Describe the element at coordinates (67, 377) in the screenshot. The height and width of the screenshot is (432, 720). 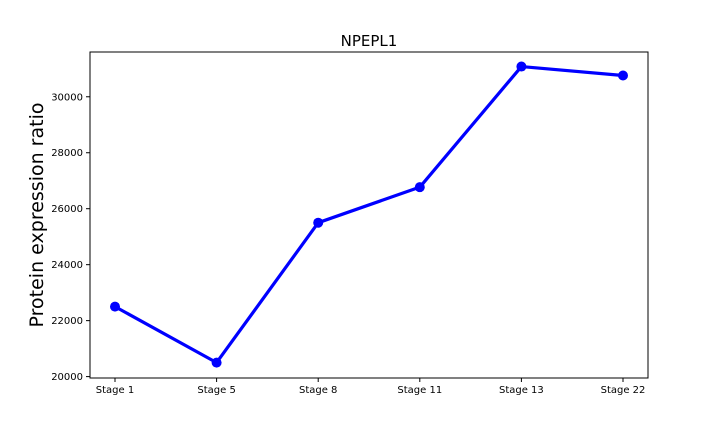
I see `y-tick-label: 20000` at that location.